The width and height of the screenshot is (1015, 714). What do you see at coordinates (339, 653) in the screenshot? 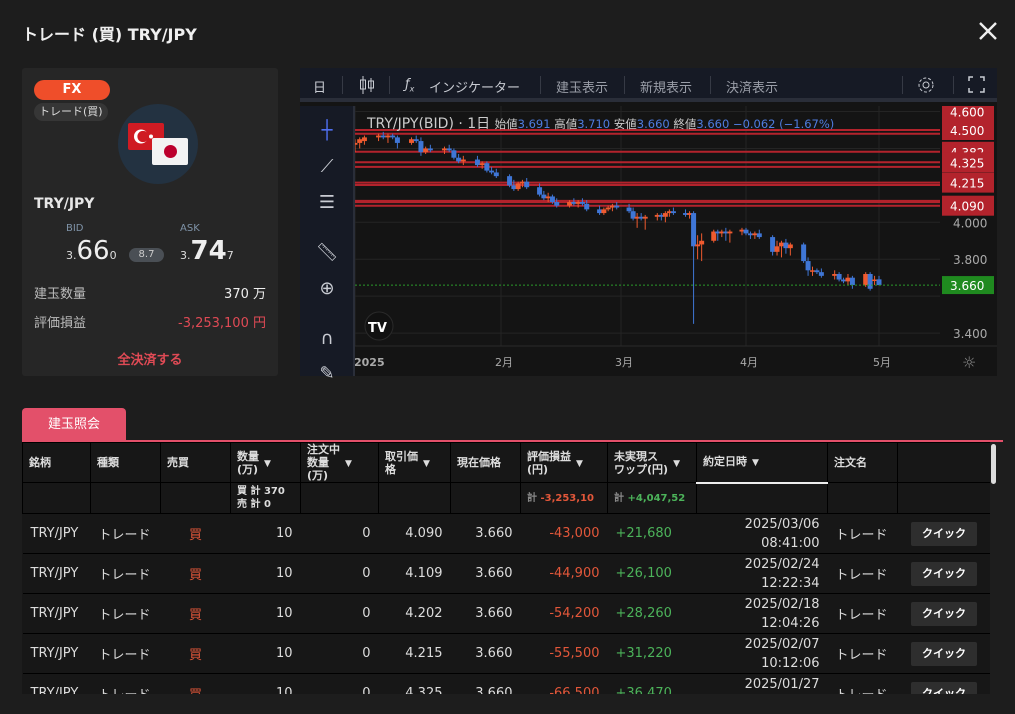
I see `pending-cell: 0` at bounding box center [339, 653].